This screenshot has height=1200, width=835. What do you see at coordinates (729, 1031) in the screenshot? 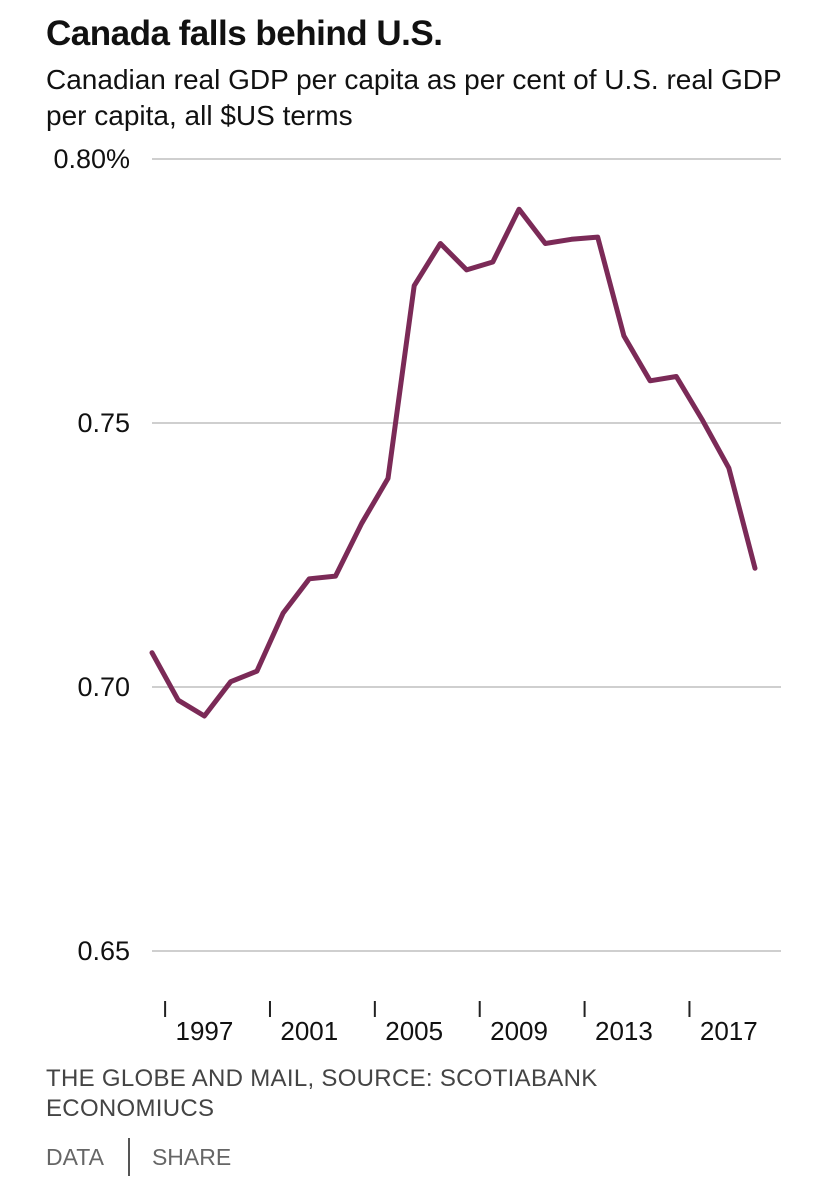
I see `x-tick-label: 2017` at bounding box center [729, 1031].